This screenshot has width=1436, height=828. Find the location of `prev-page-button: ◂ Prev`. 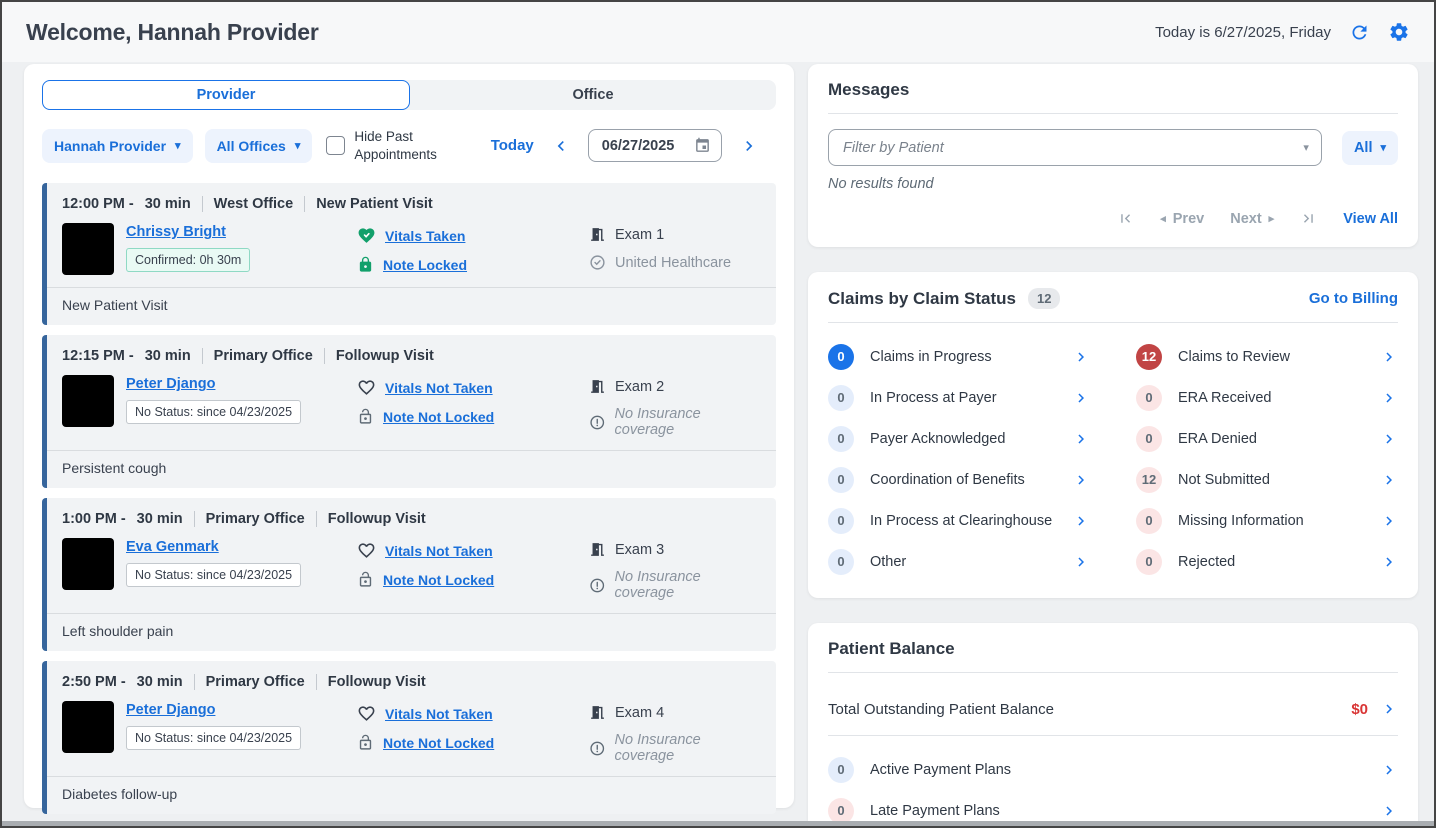

prev-page-button: ◂ Prev is located at coordinates (1182, 218).